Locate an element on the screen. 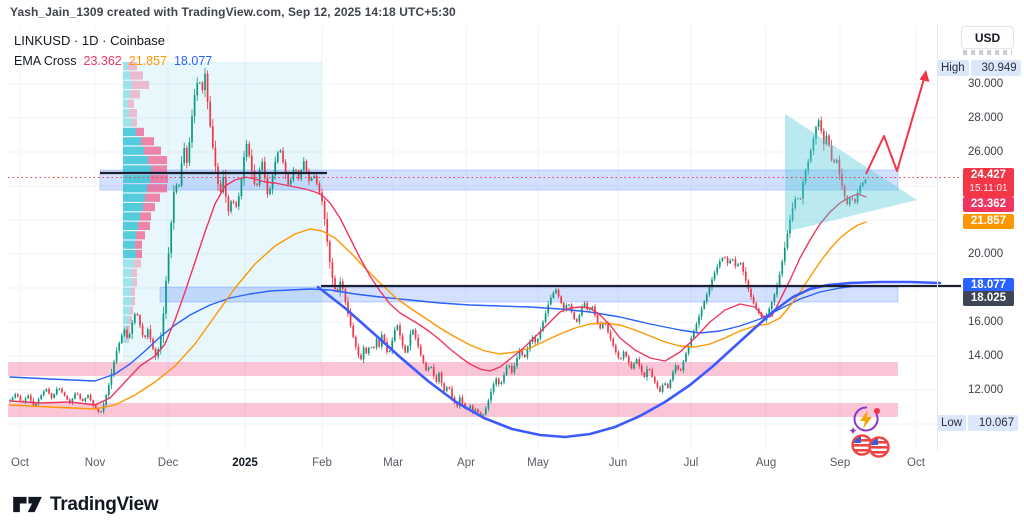  time-axis-label: Nov is located at coordinates (95, 463).